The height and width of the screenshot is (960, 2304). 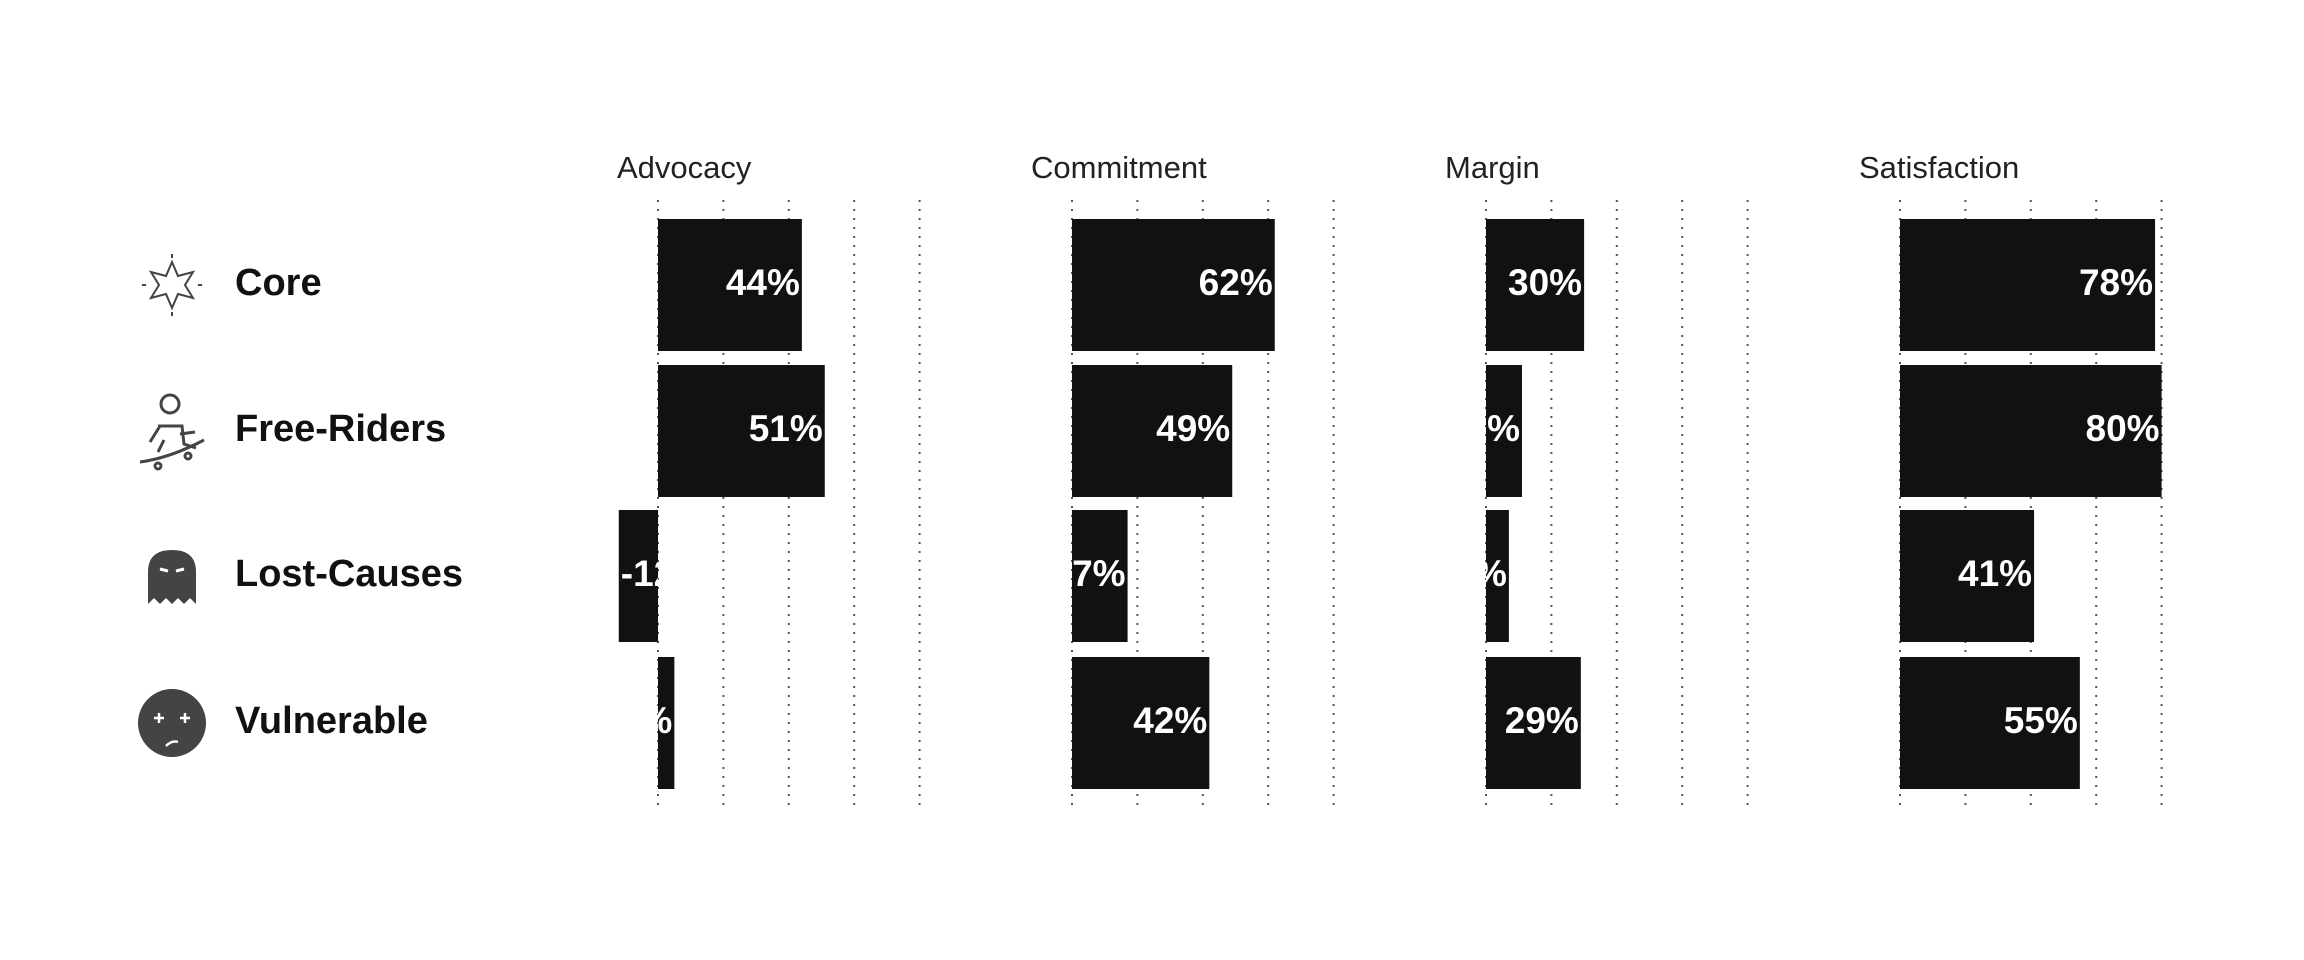 I want to click on category-label: Lost-Causes, so click(x=349, y=574).